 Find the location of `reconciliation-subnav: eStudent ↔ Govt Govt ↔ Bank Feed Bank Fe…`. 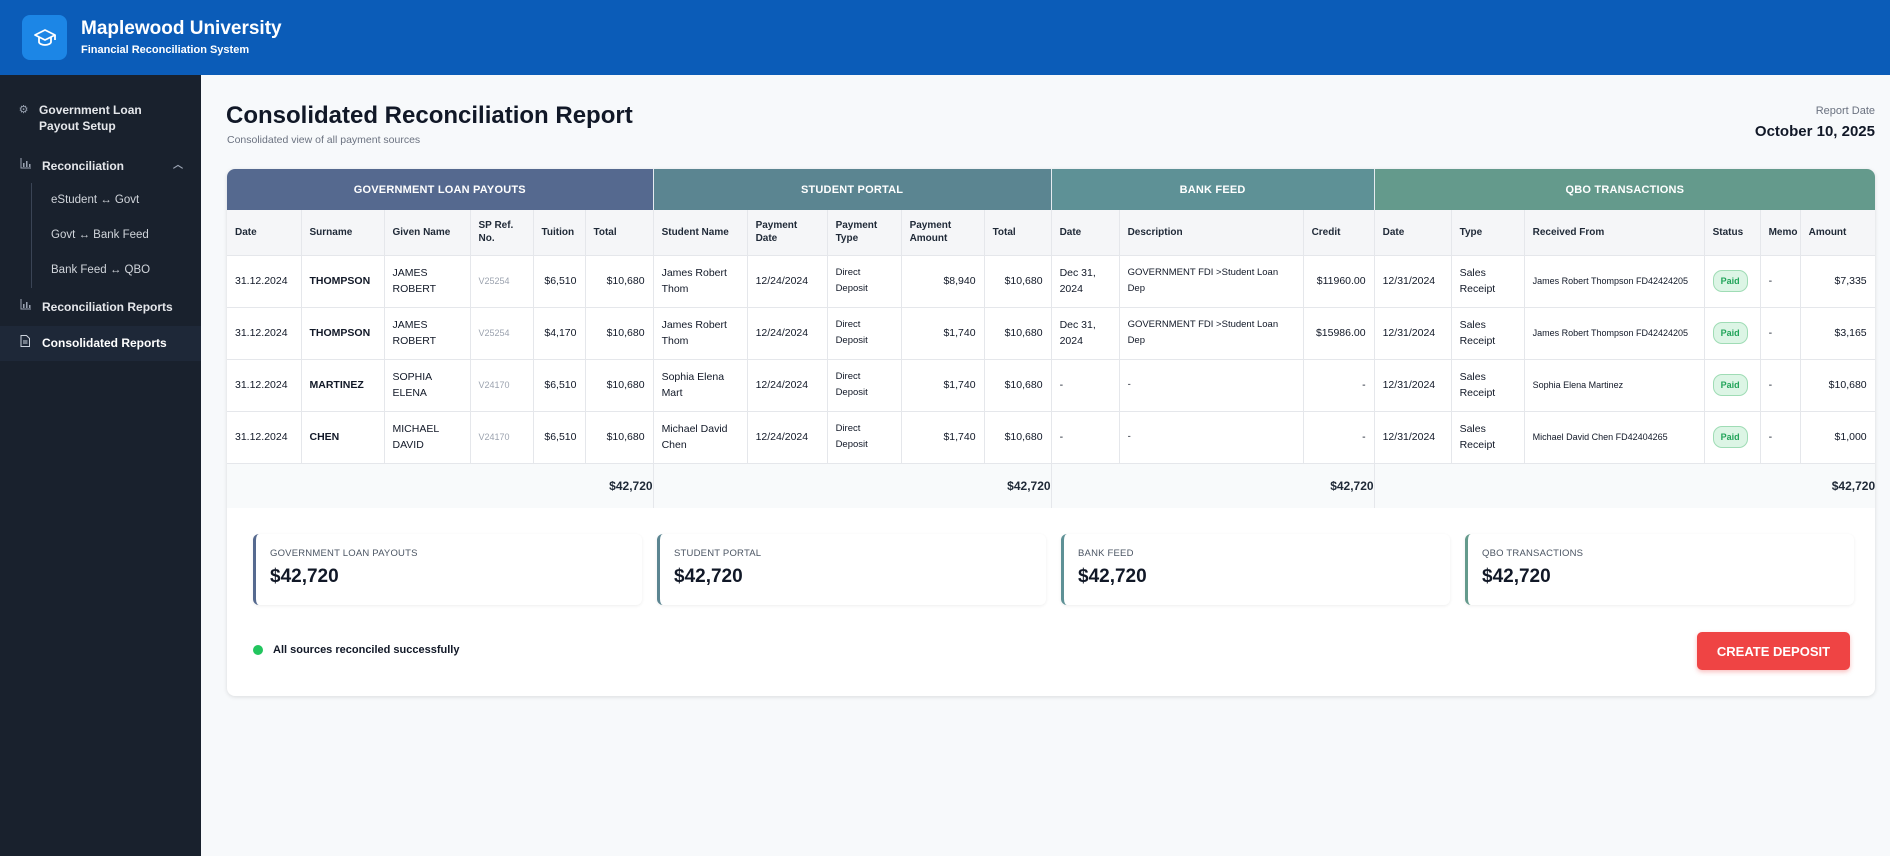

reconciliation-subnav: eStudent ↔ Govt Govt ↔ Bank Feed Bank Fe… is located at coordinates (116, 235).